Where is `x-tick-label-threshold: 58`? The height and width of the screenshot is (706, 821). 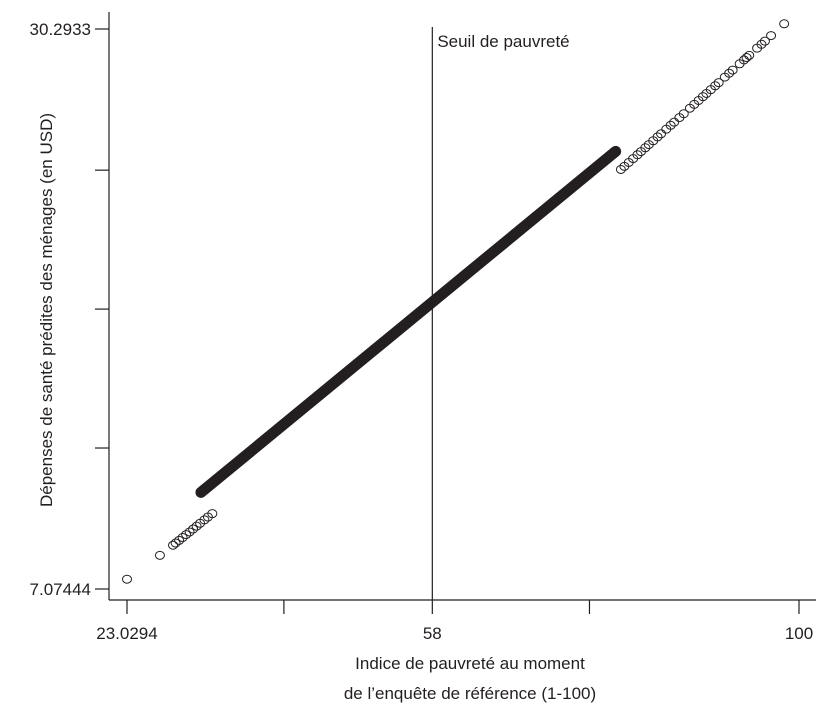 x-tick-label-threshold: 58 is located at coordinates (432, 633).